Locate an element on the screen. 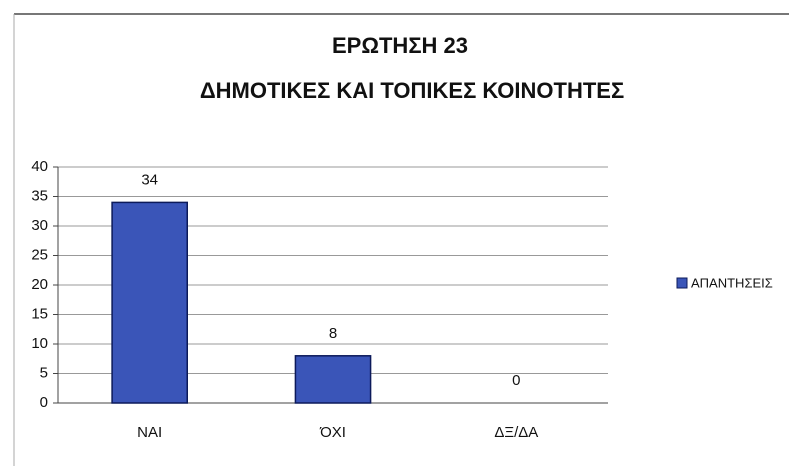 The height and width of the screenshot is (466, 789). y-tick-label: 40 is located at coordinates (39, 166).